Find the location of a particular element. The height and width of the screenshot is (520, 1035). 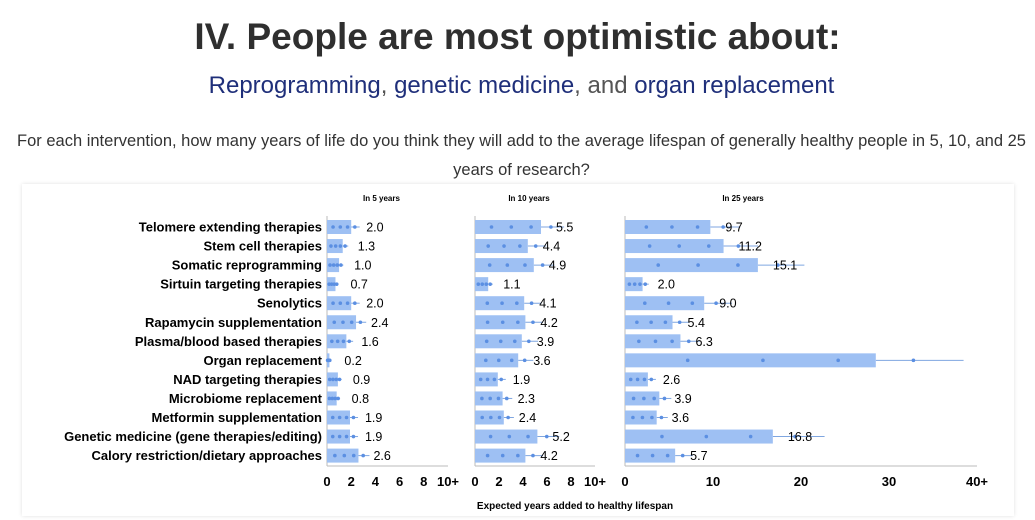

value-label: 0.2 is located at coordinates (352, 361).